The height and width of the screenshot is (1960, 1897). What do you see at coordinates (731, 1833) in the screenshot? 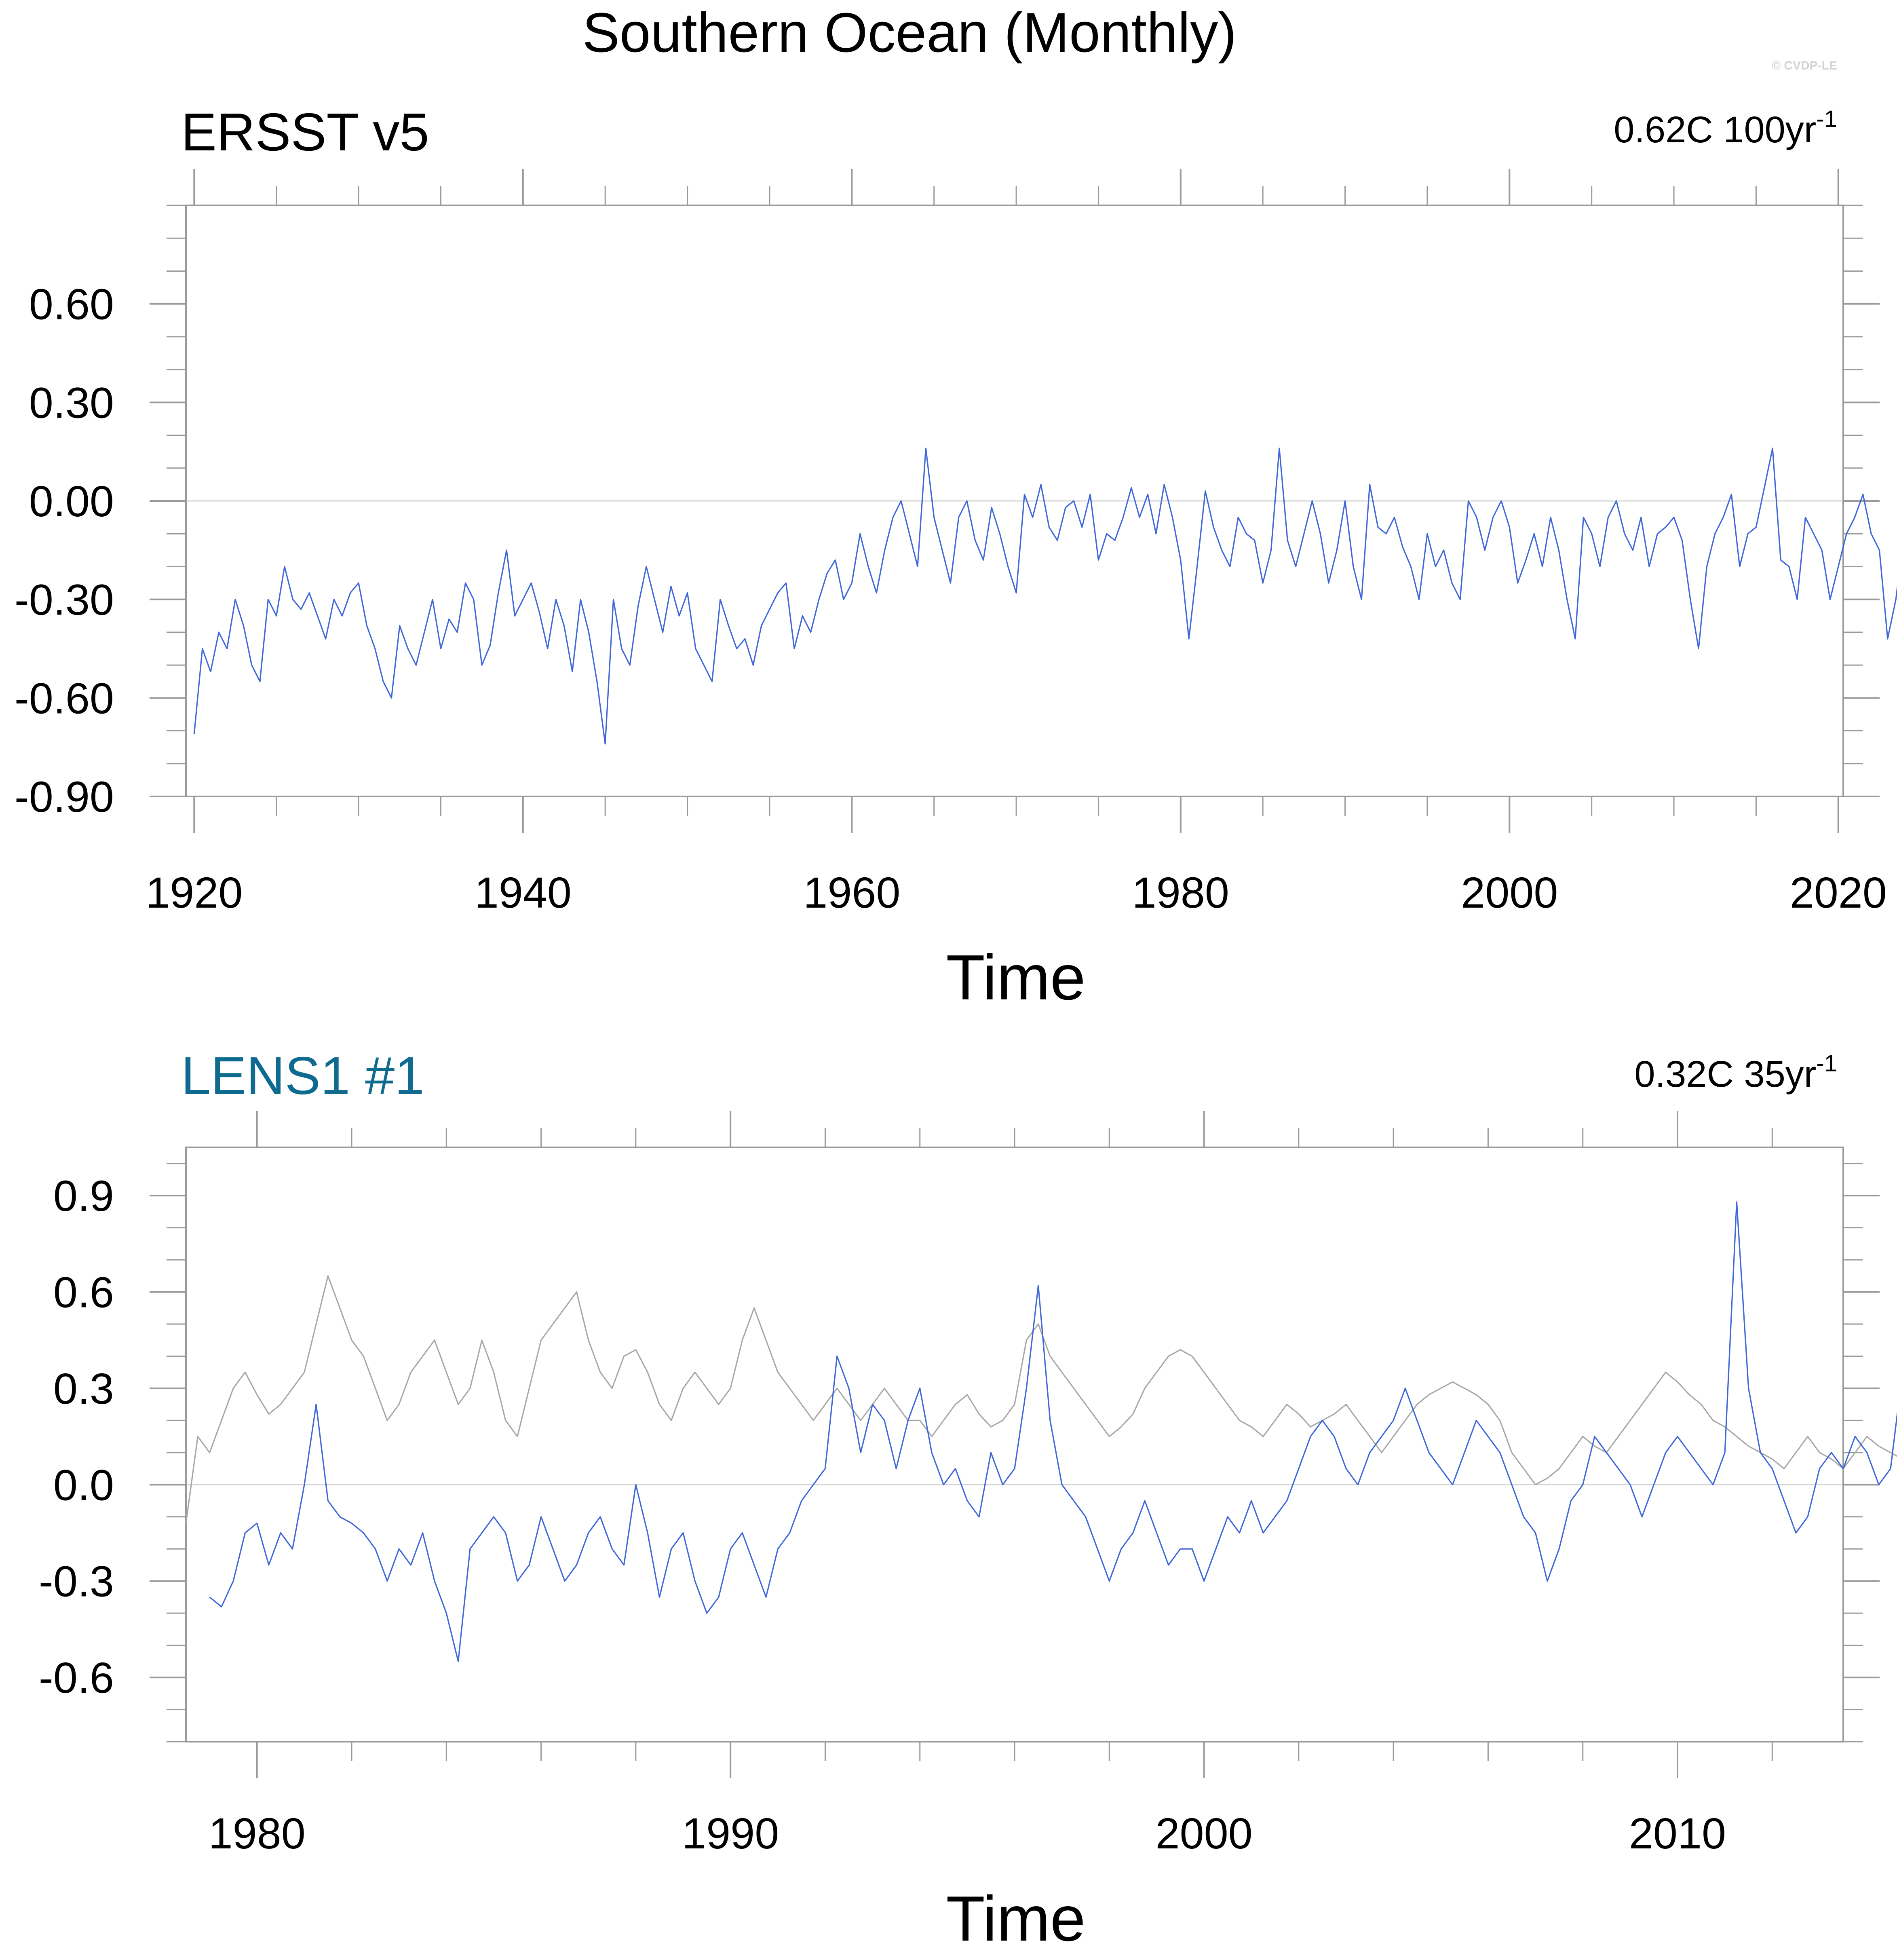
I see `x-tick-label: 1990` at bounding box center [731, 1833].